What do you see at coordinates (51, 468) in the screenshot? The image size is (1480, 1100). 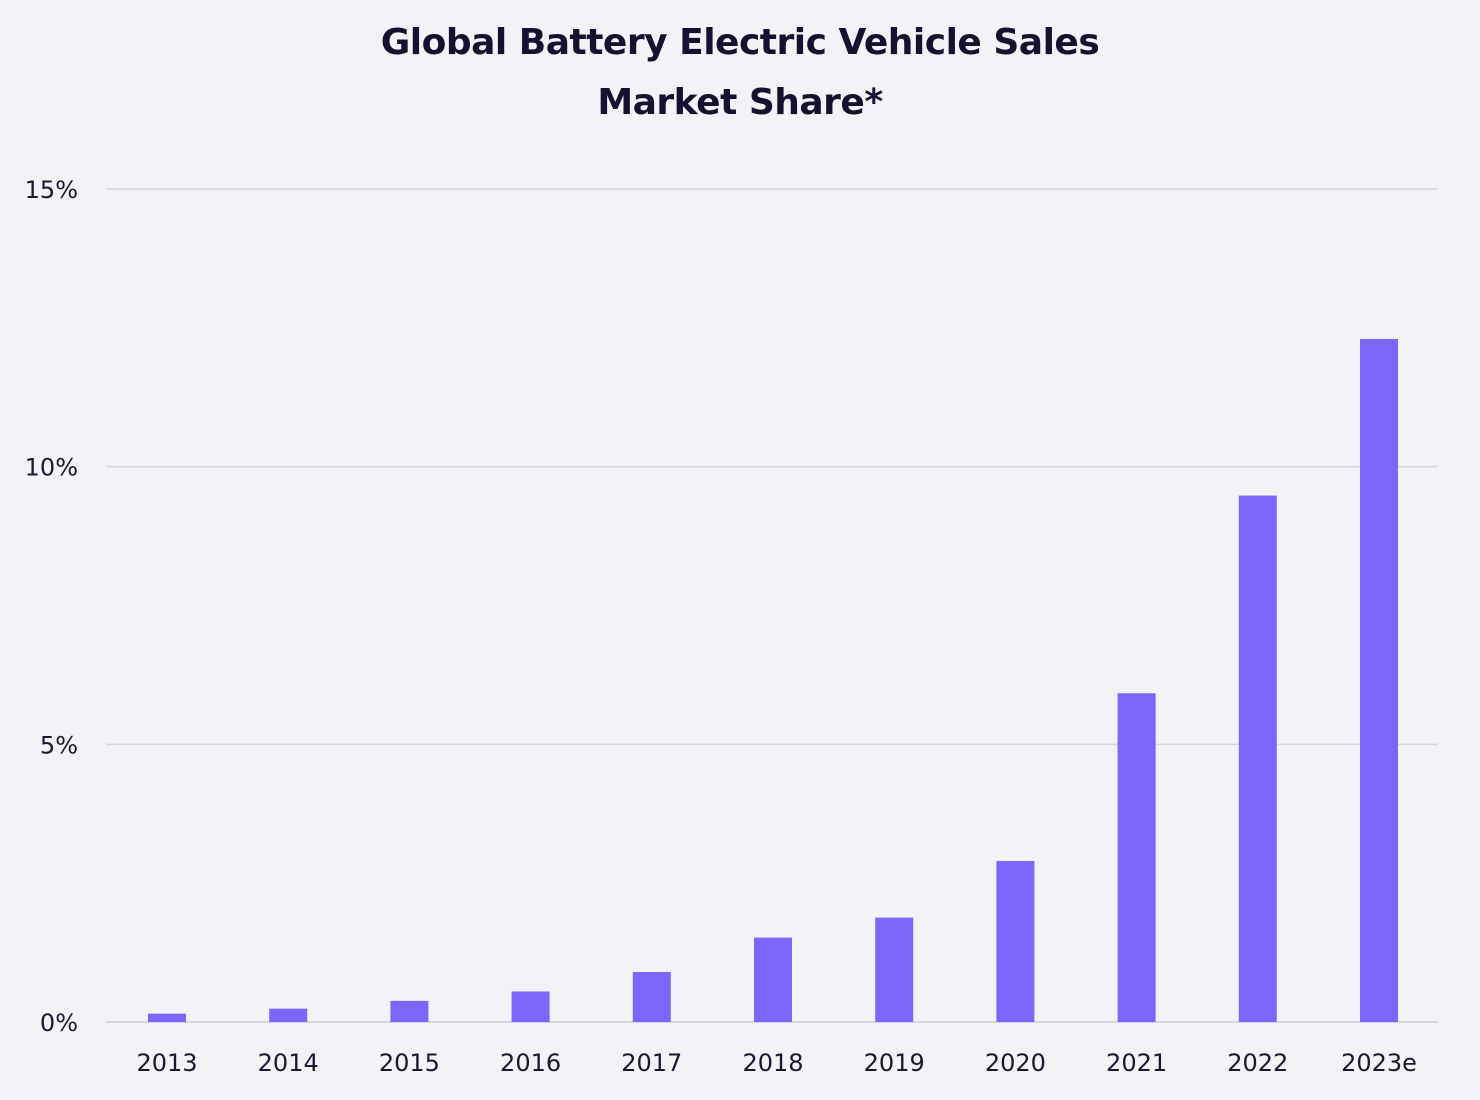 I see `y-tick-label: 10%` at bounding box center [51, 468].